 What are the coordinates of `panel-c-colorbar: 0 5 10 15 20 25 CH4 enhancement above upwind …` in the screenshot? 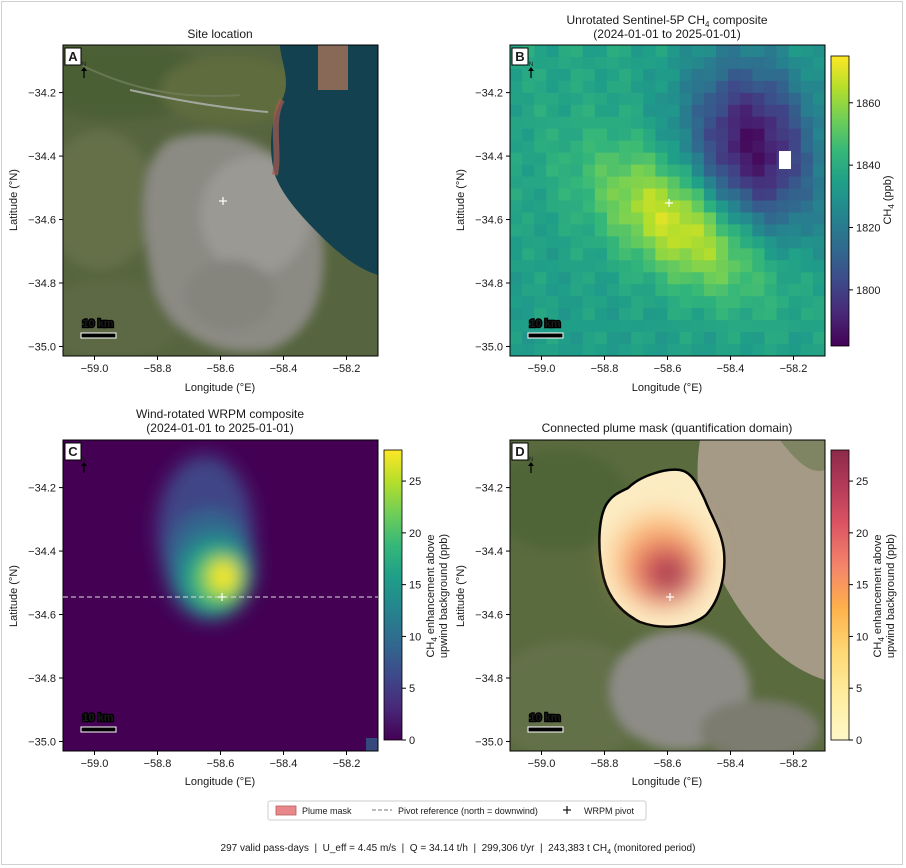 It's located at (416, 598).